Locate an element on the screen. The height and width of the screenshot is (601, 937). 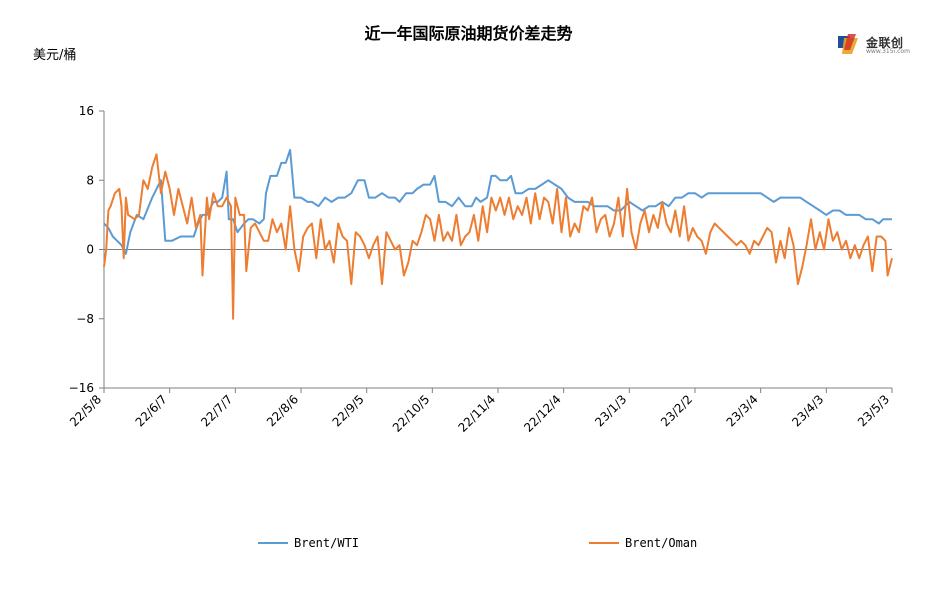
legend-item-wti: Brent/WTI is located at coordinates (308, 543).